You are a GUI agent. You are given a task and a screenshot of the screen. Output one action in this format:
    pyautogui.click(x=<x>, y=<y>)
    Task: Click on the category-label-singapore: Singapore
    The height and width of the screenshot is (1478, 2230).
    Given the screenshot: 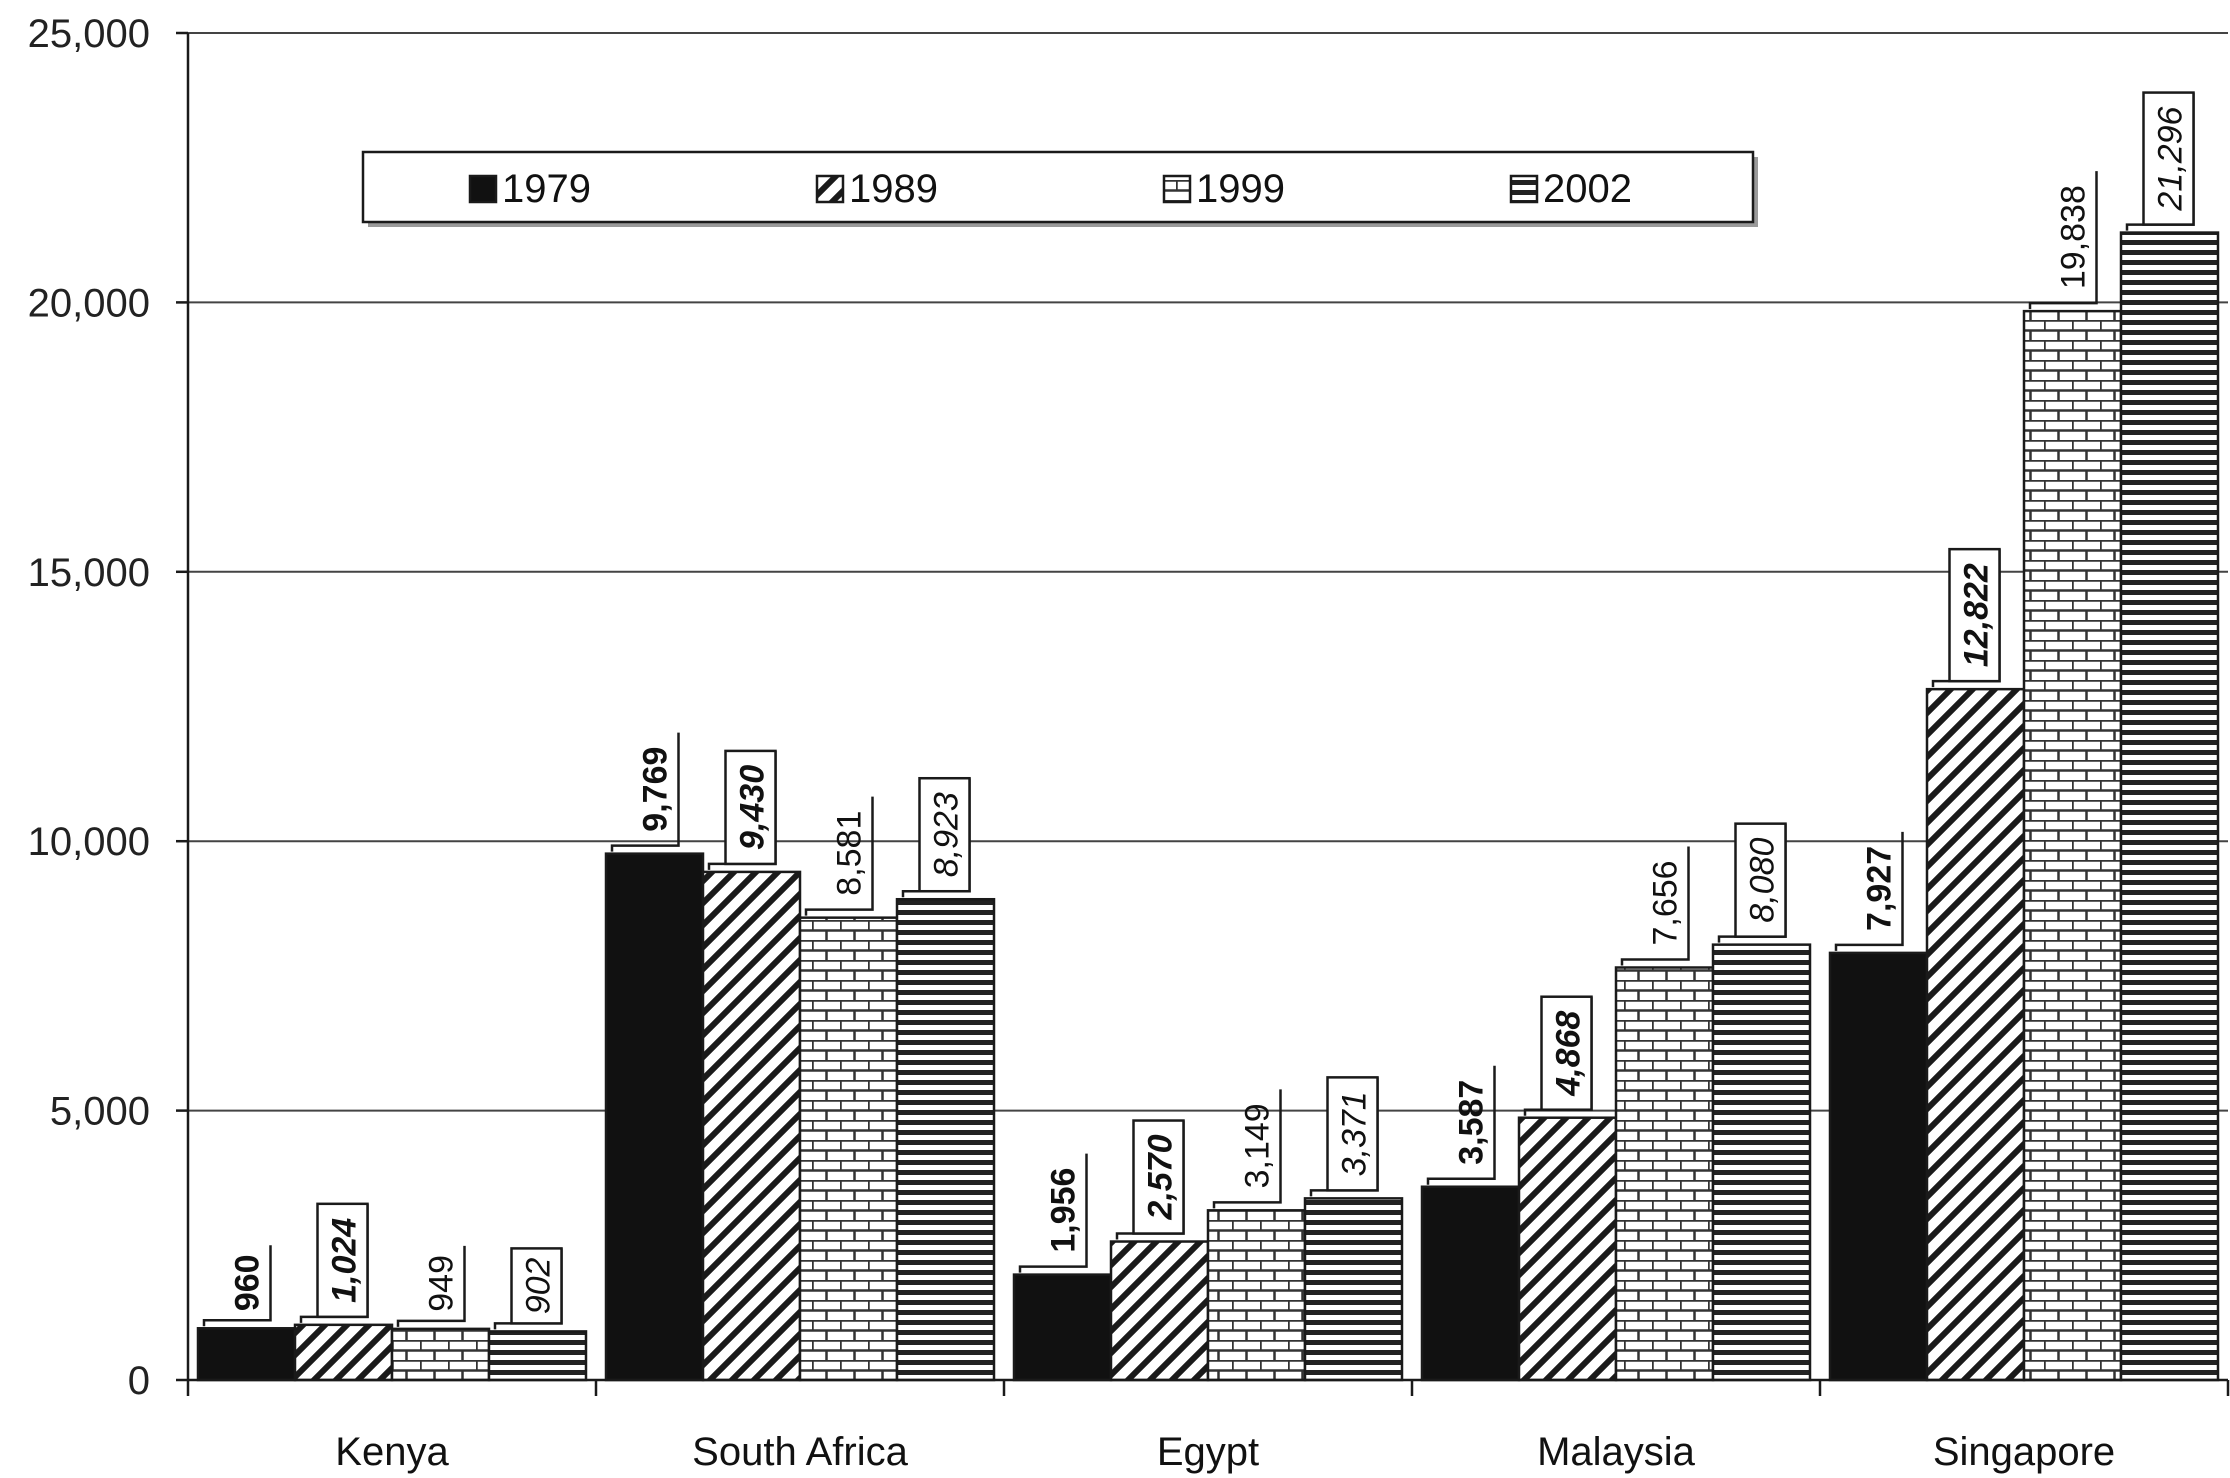 What is the action you would take?
    pyautogui.click(x=2024, y=1452)
    